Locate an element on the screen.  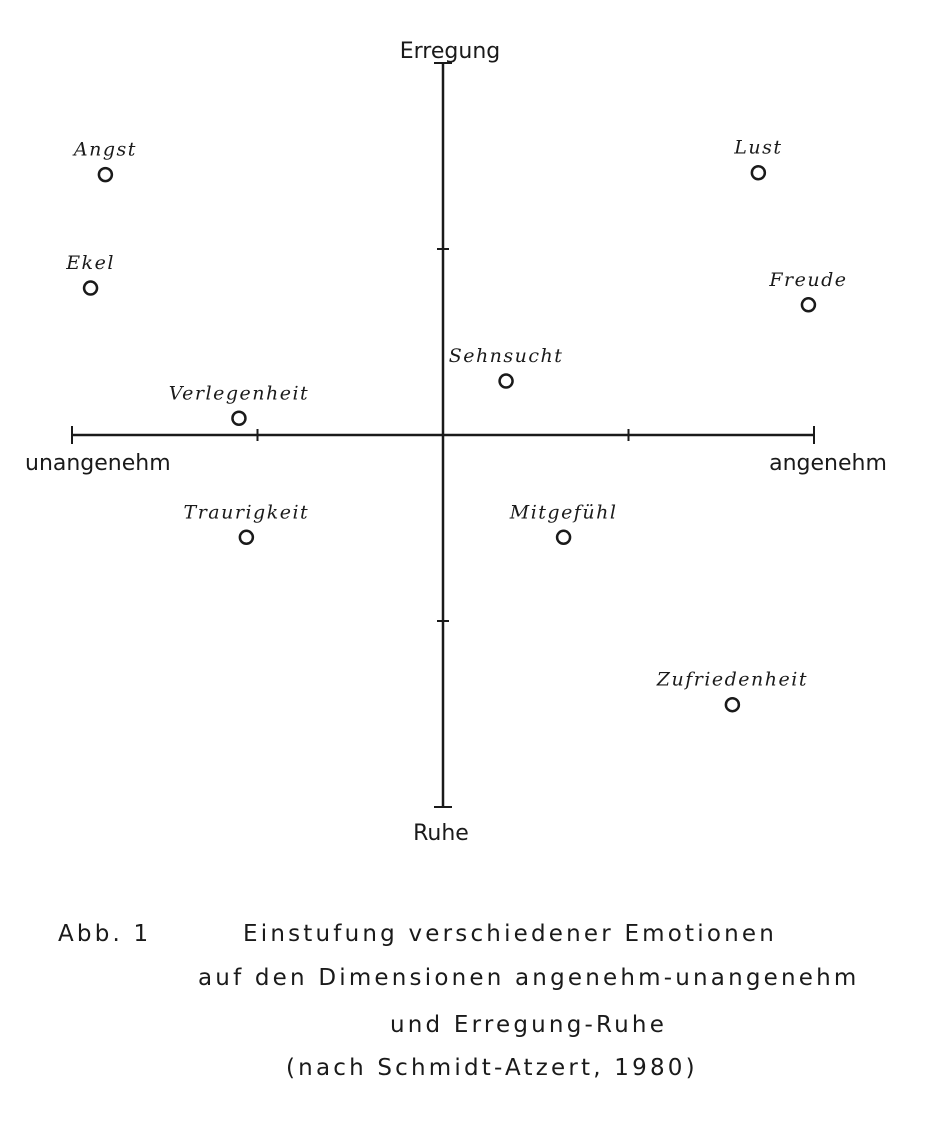
data-point-label: Mitgefühl is located at coordinates (563, 512).